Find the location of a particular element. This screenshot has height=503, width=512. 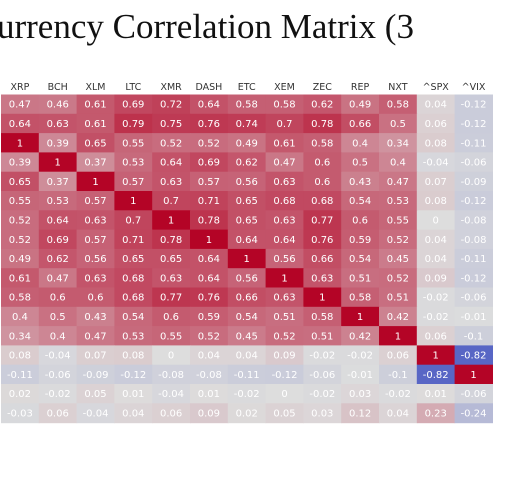

cell-value-label: 0.08 is located at coordinates (436, 201).